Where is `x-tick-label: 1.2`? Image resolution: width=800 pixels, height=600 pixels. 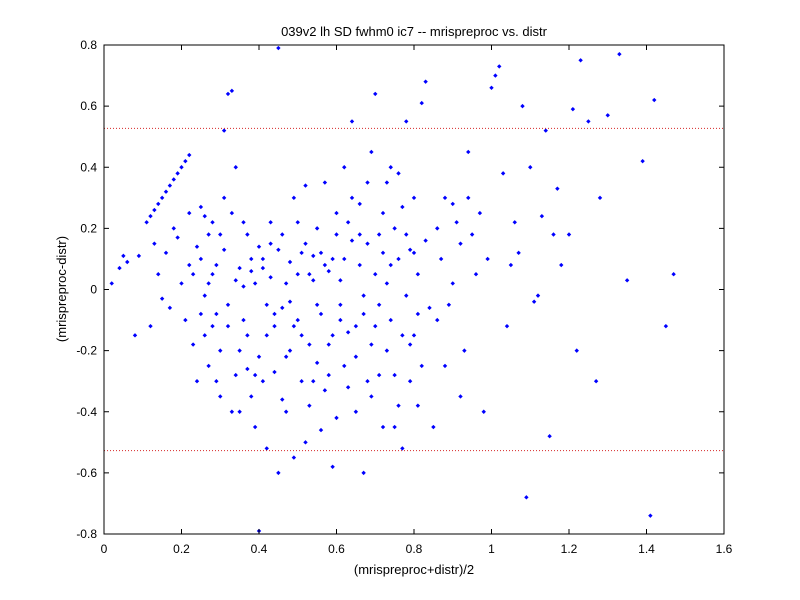
x-tick-label: 1.2 is located at coordinates (569, 549).